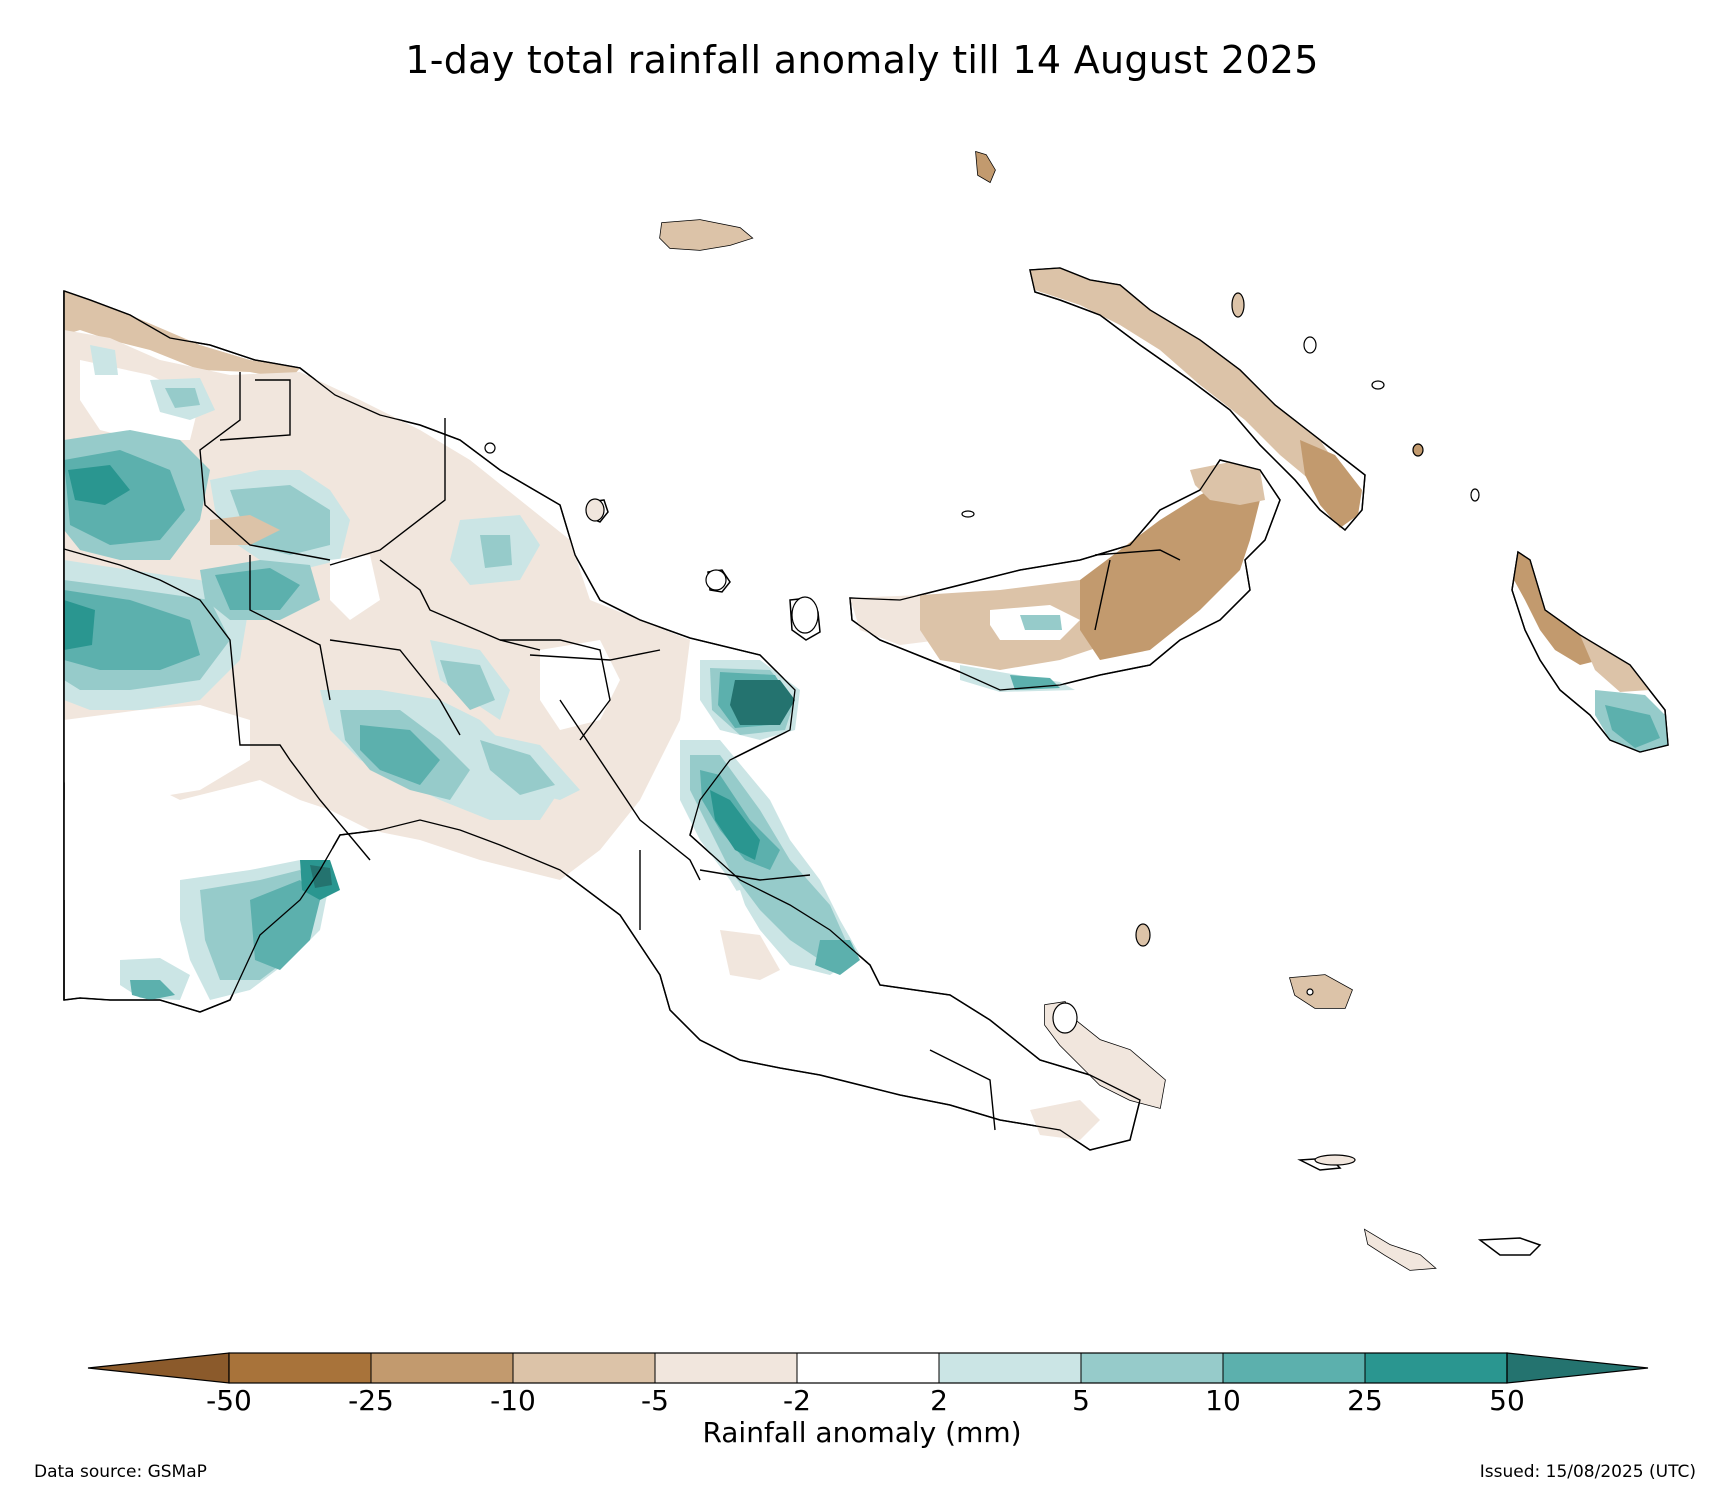 This screenshot has height=1494, width=1724. Describe the element at coordinates (1587, 1472) in the screenshot. I see `issued-date: Issued: 15/08/2025 (UTC)` at that location.